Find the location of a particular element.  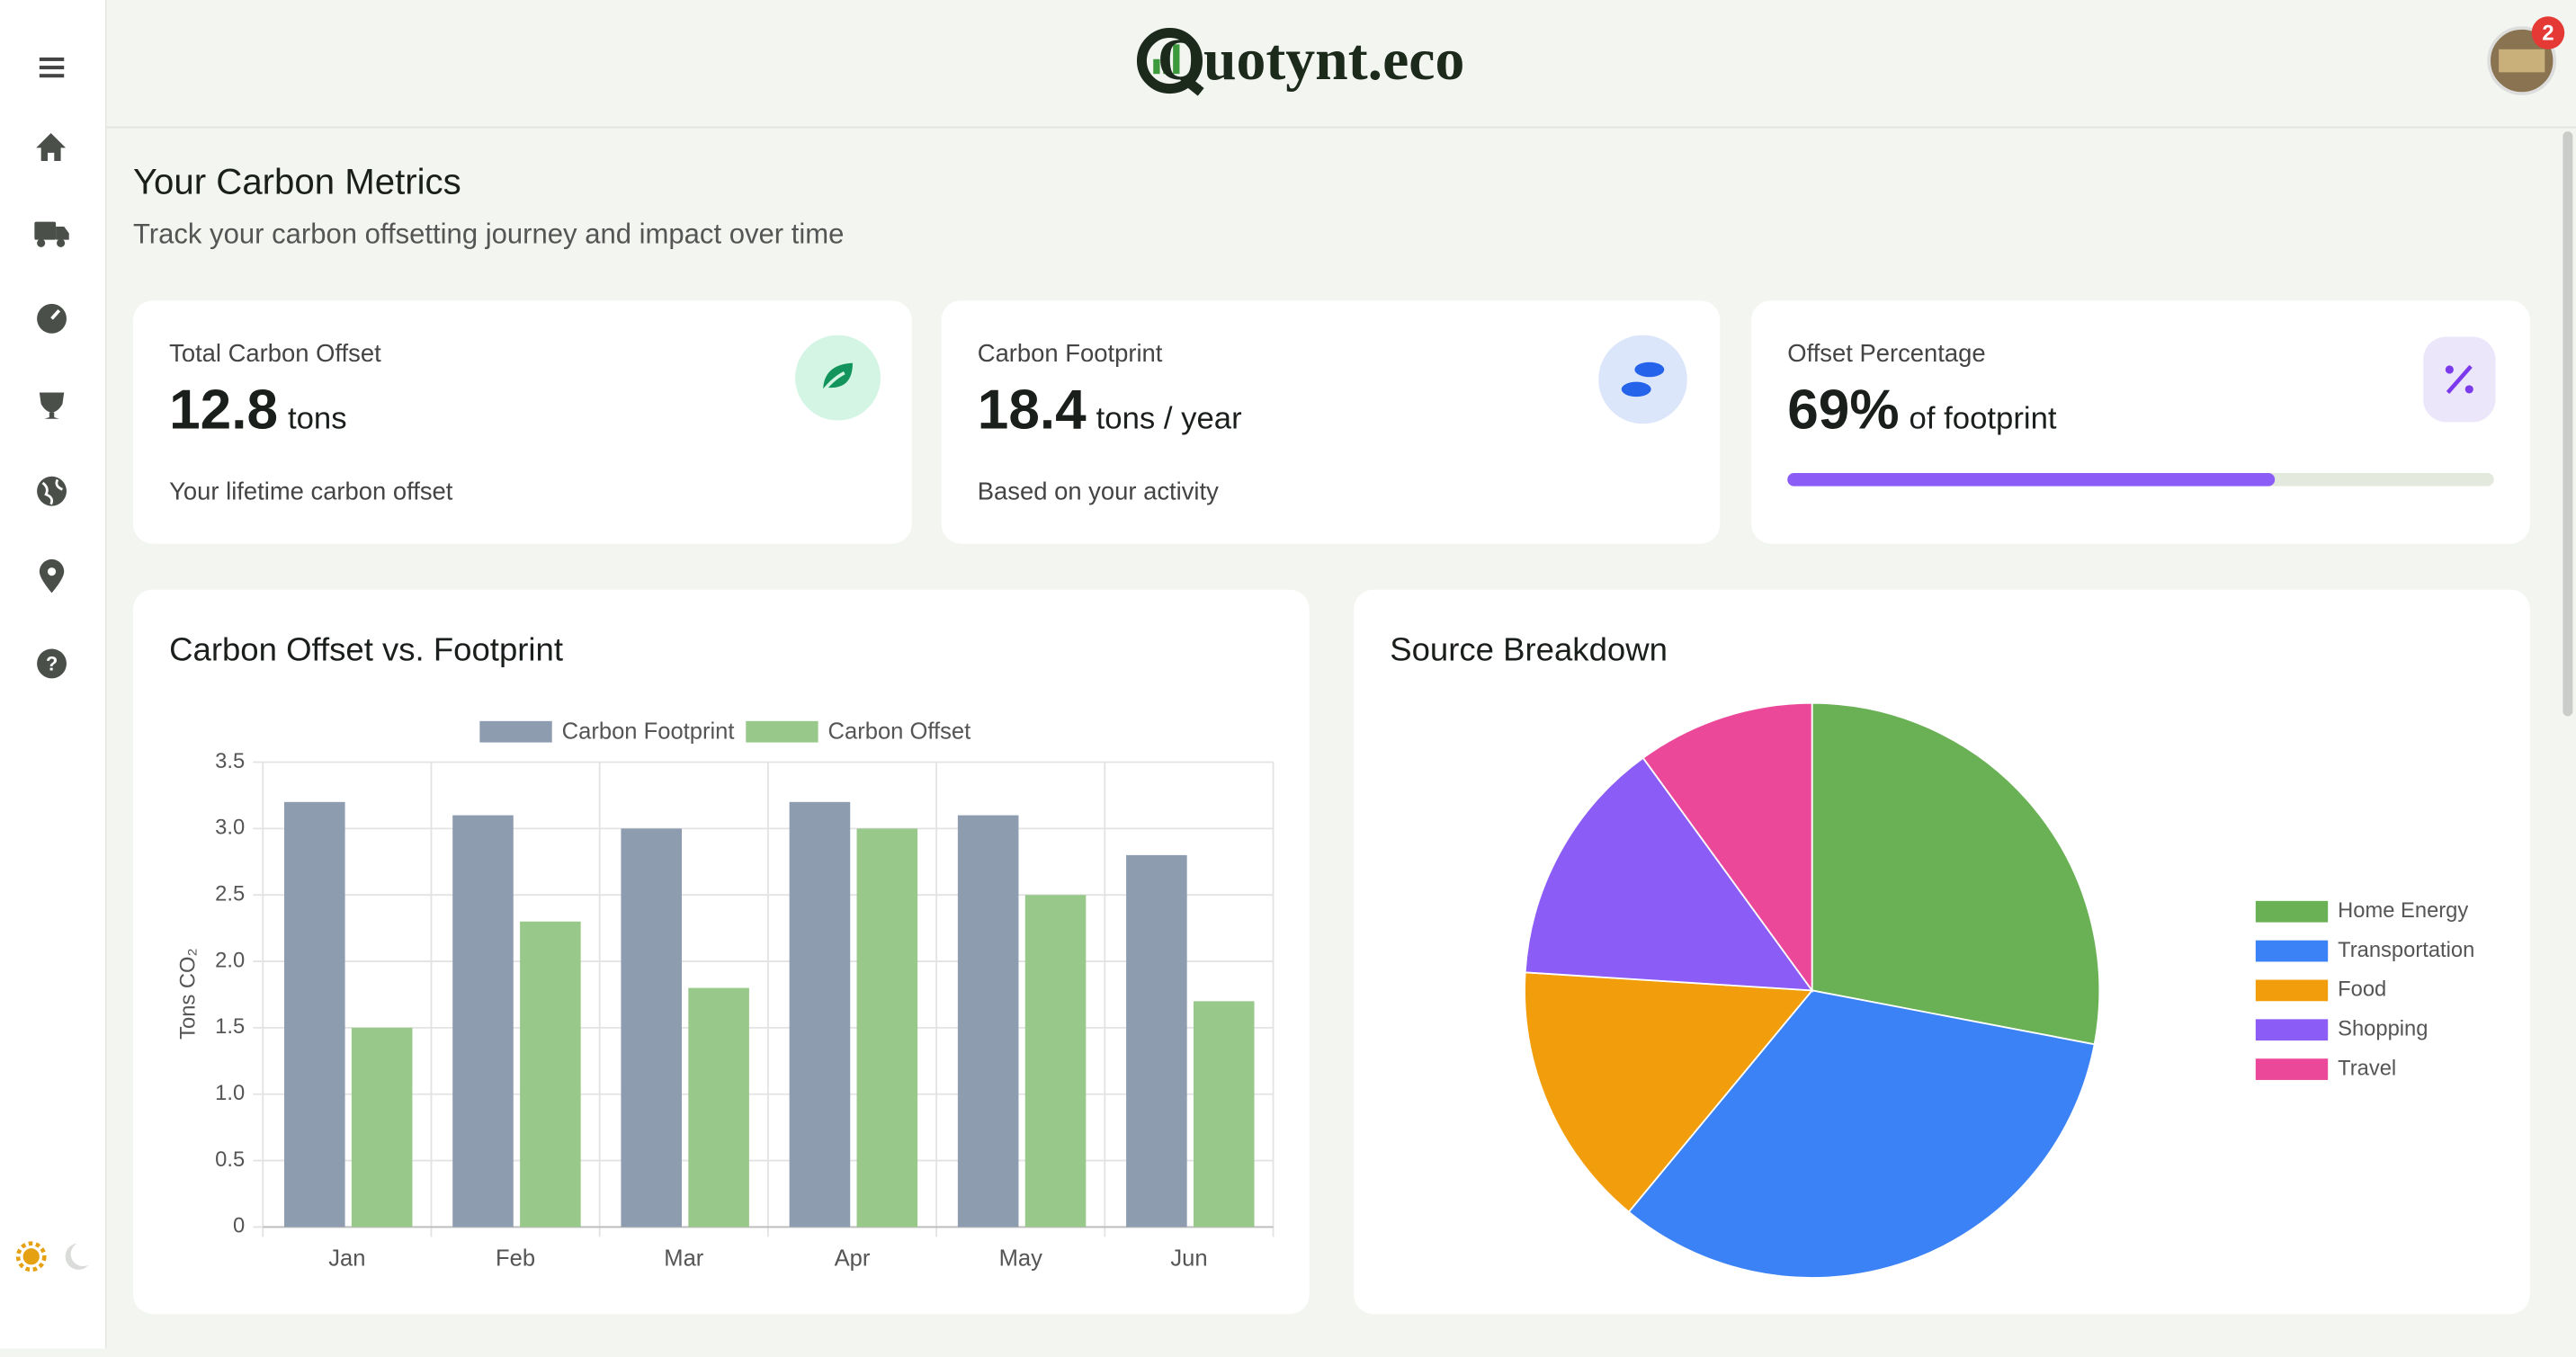

legend-label: Transportation is located at coordinates (2406, 950).